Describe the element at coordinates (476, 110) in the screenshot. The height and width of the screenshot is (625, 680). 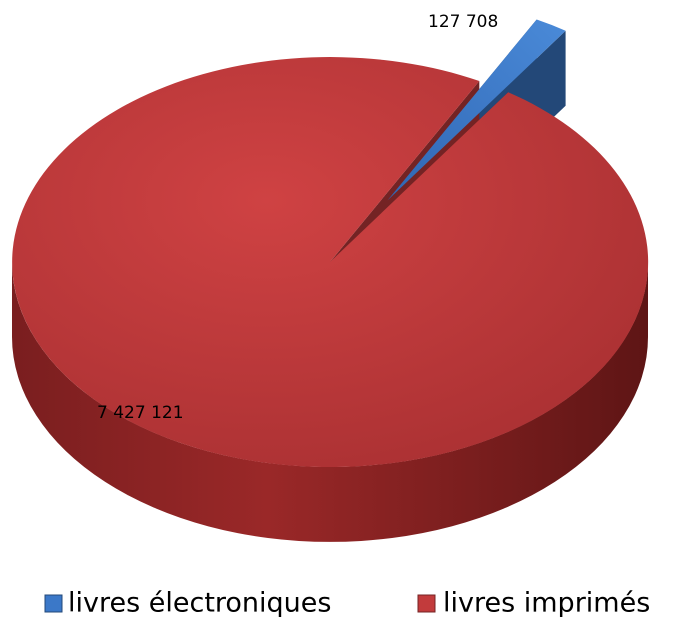
I see `pie-slice` at that location.